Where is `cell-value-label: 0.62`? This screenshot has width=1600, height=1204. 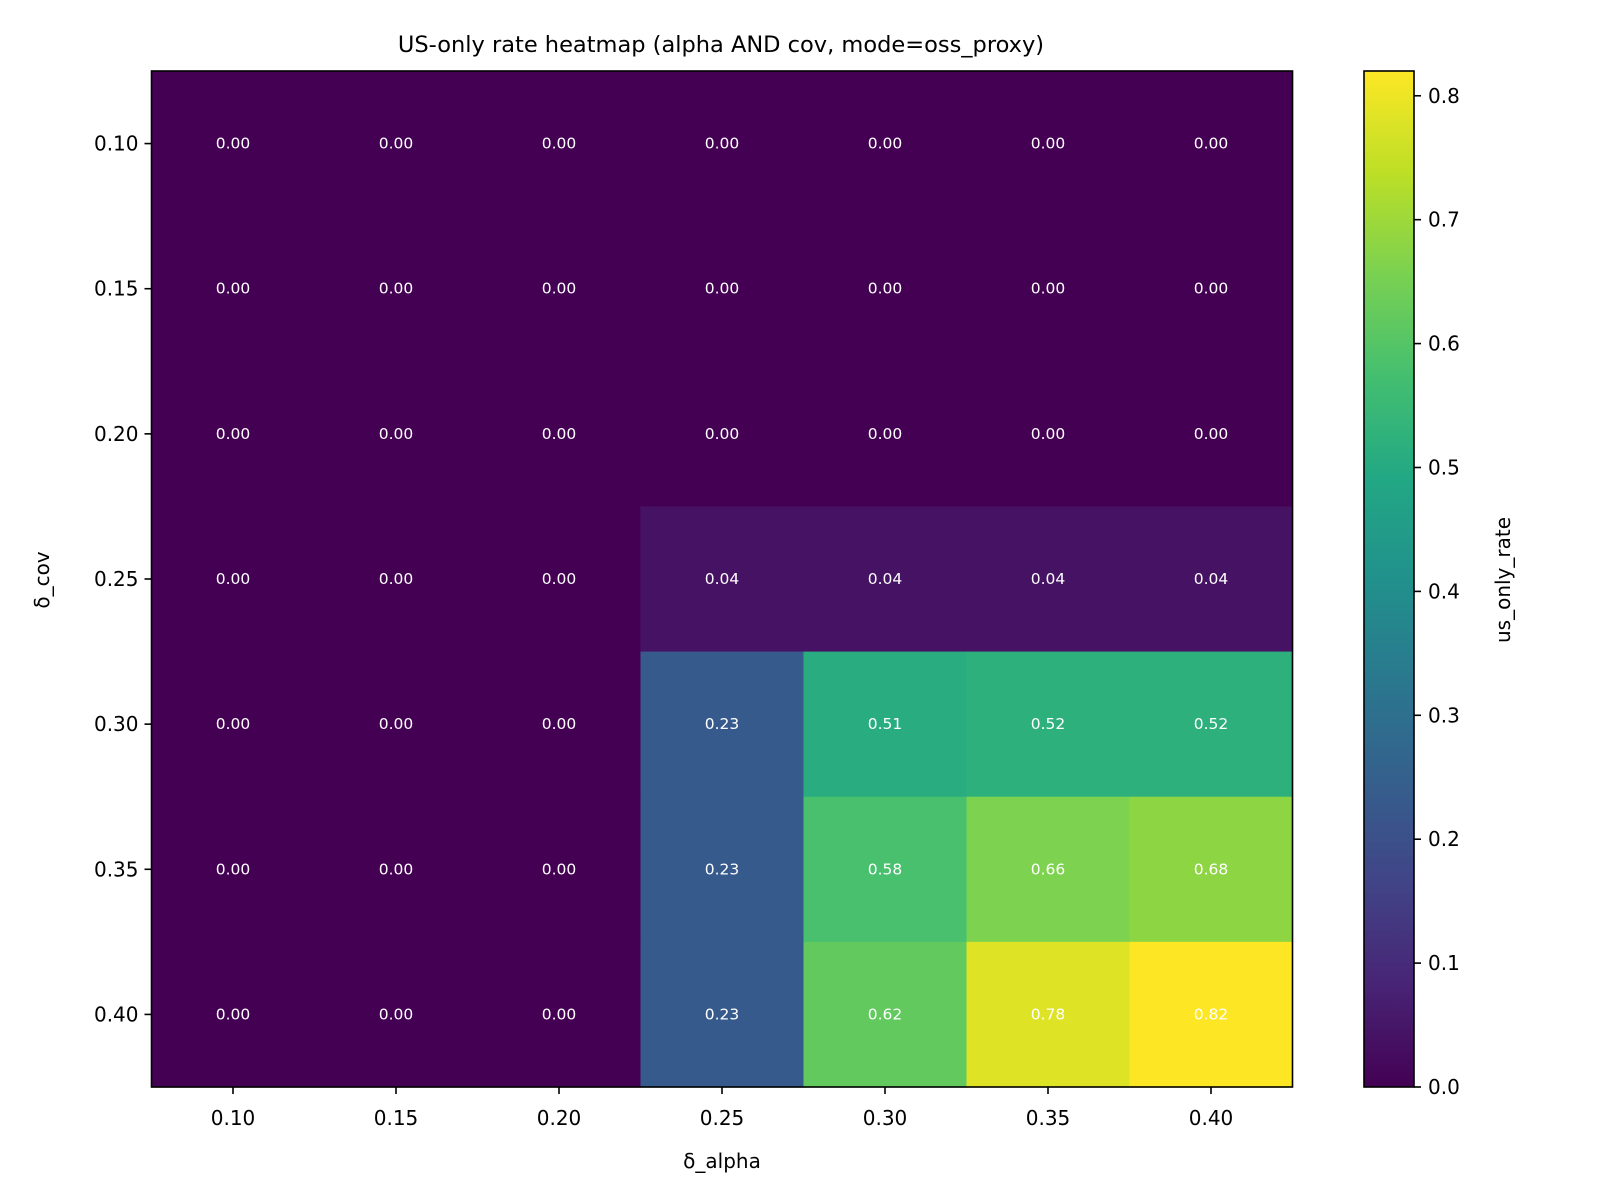 cell-value-label: 0.62 is located at coordinates (885, 1014).